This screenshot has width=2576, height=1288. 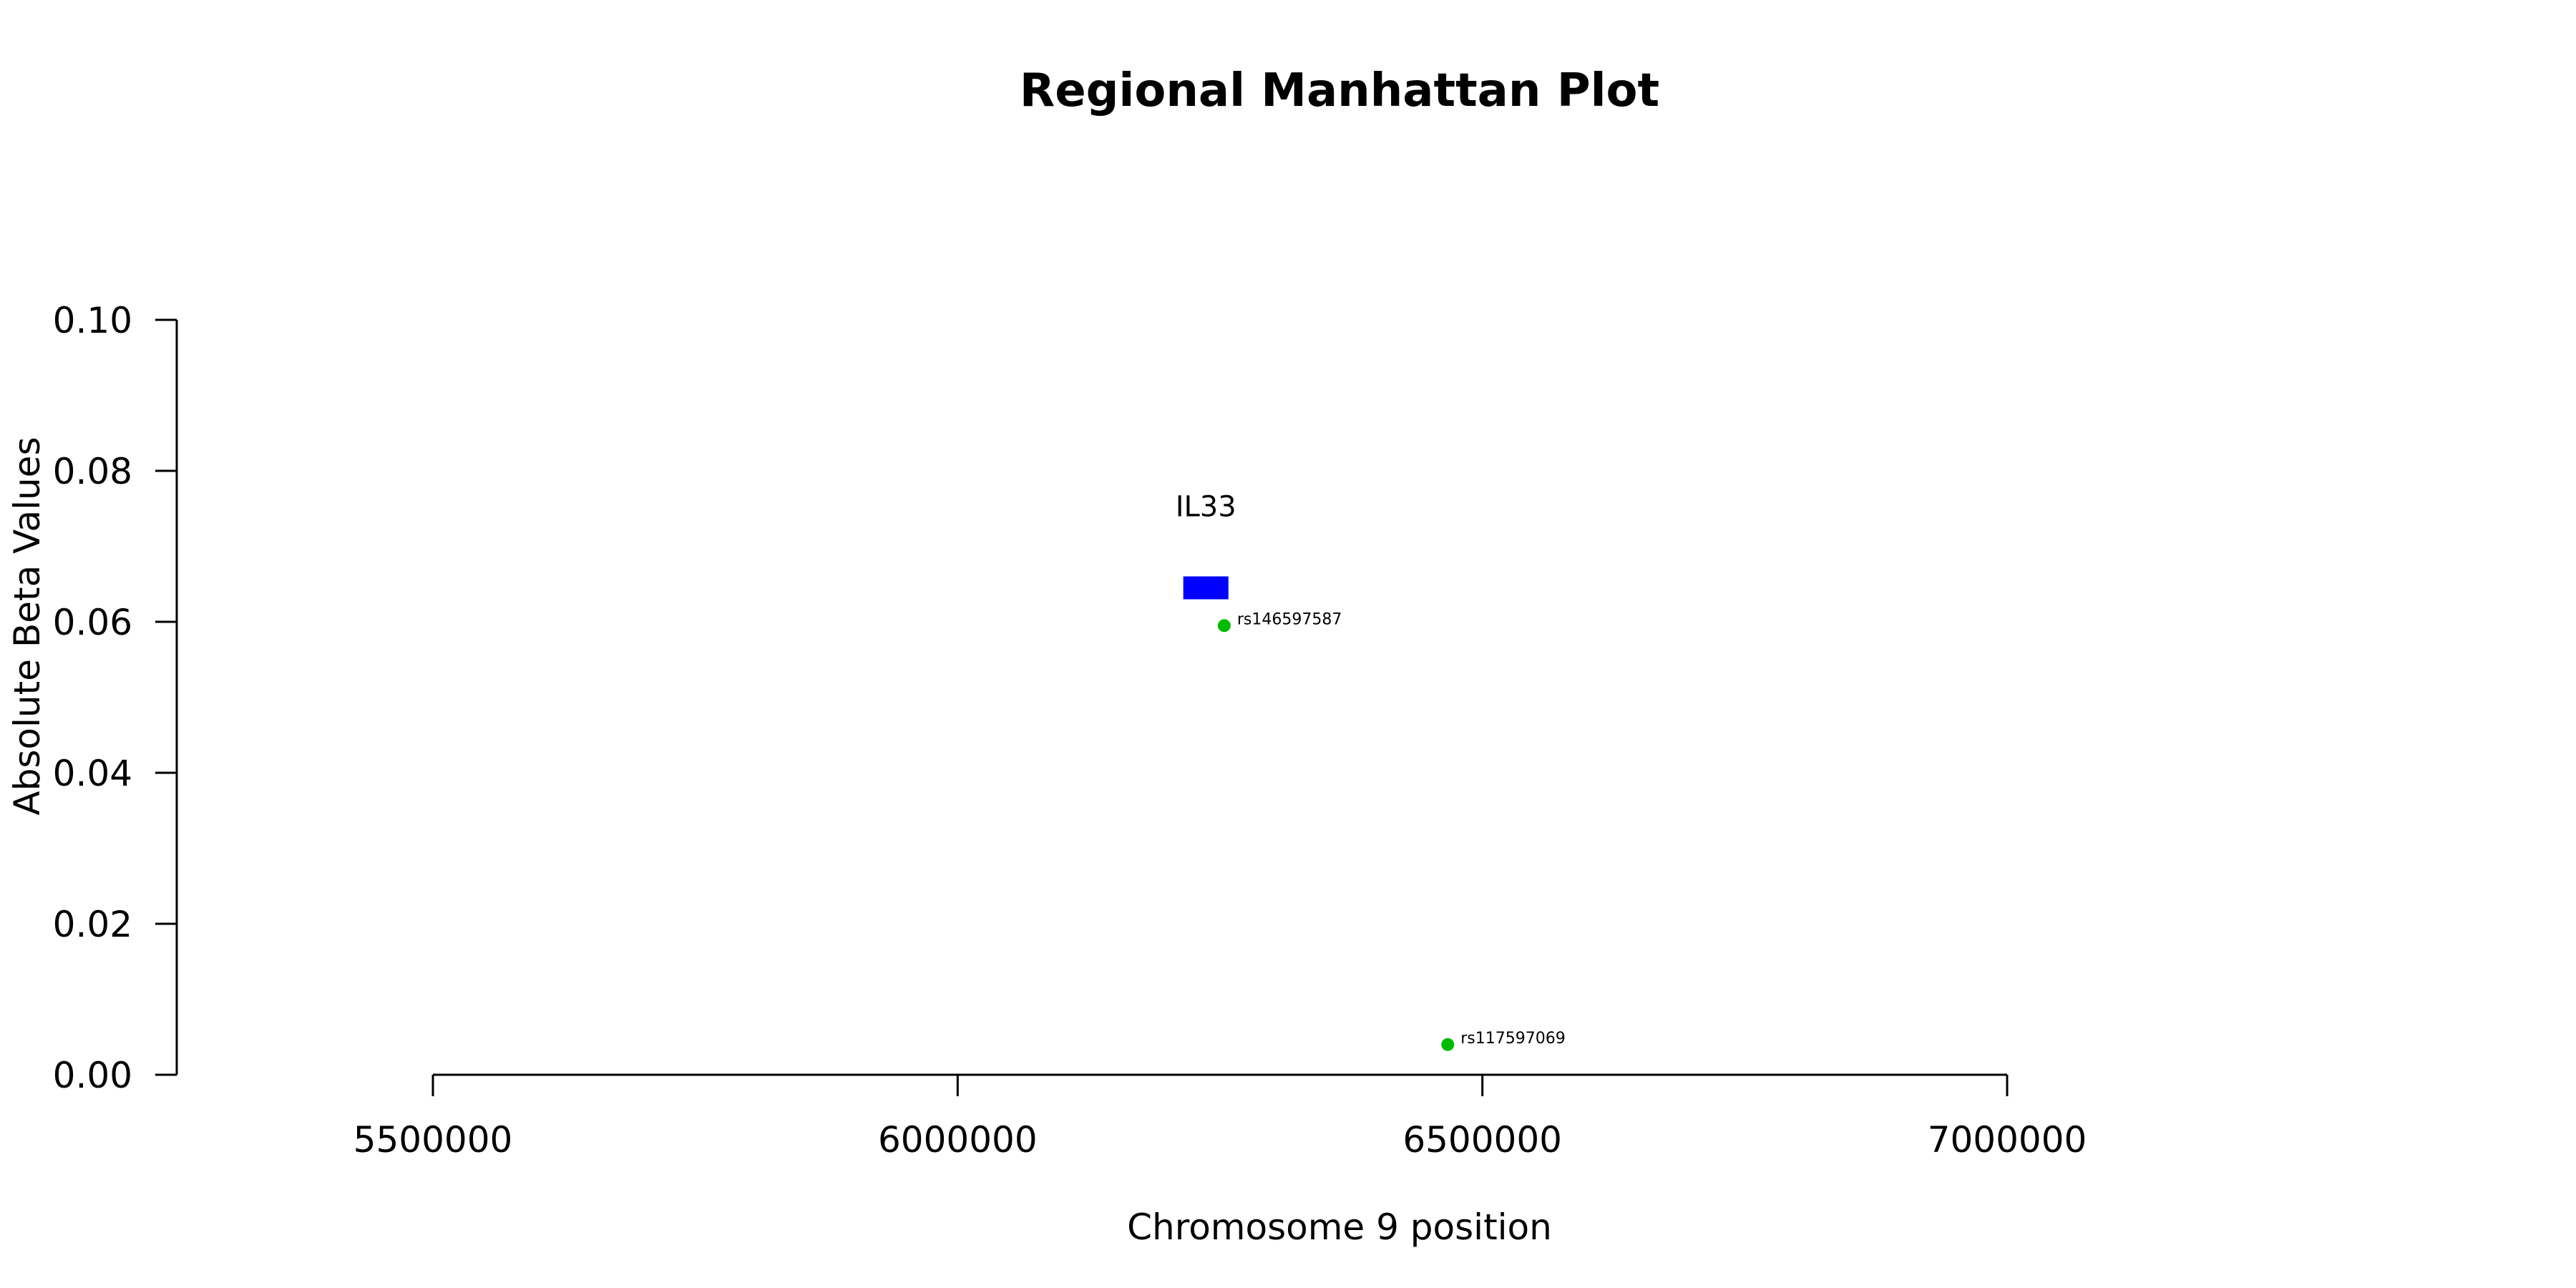 What do you see at coordinates (92, 924) in the screenshot?
I see `y-tick-label: 0.02` at bounding box center [92, 924].